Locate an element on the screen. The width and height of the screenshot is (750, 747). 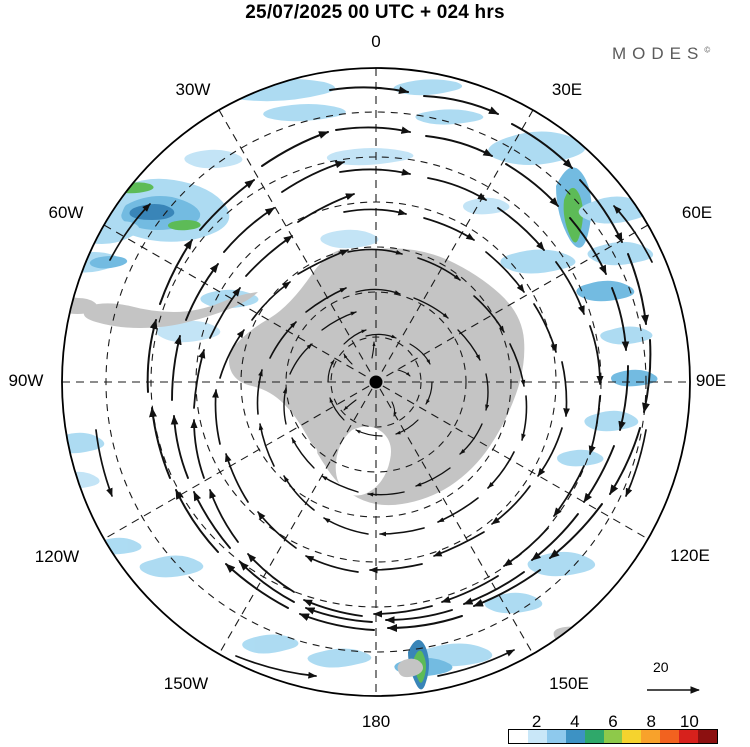
copyright-mark: © is located at coordinates (707, 50).